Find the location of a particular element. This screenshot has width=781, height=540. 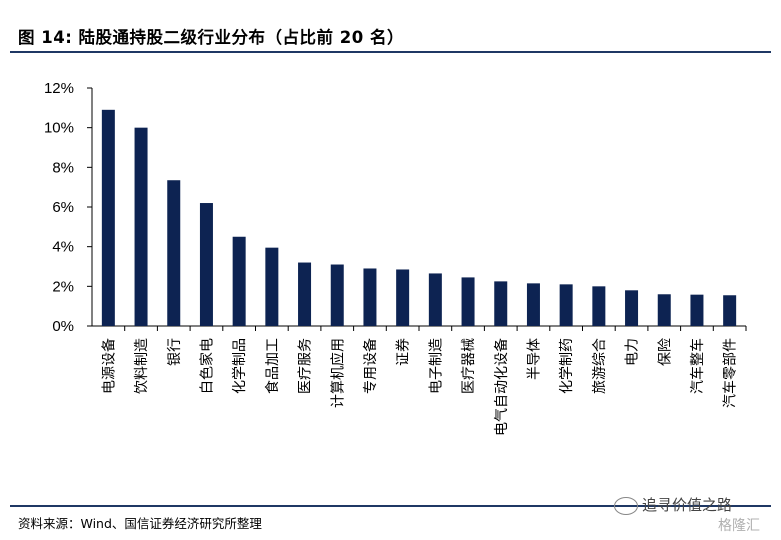

category-label: 电子制造 is located at coordinates (436, 366).